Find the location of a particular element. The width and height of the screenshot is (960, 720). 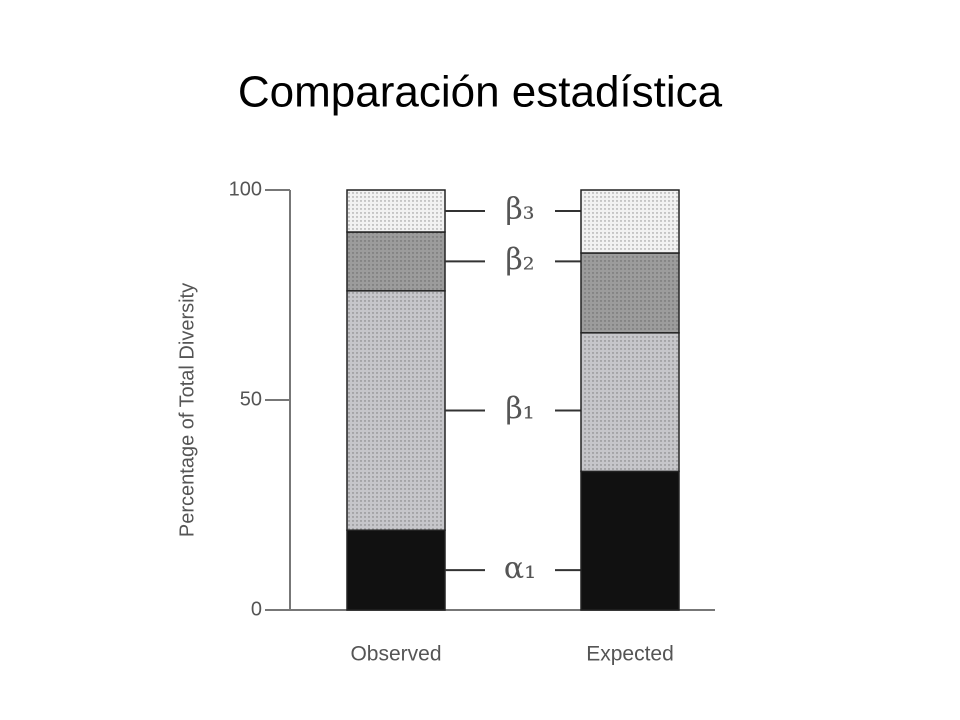

y-tick-label: 0 is located at coordinates (256, 609).